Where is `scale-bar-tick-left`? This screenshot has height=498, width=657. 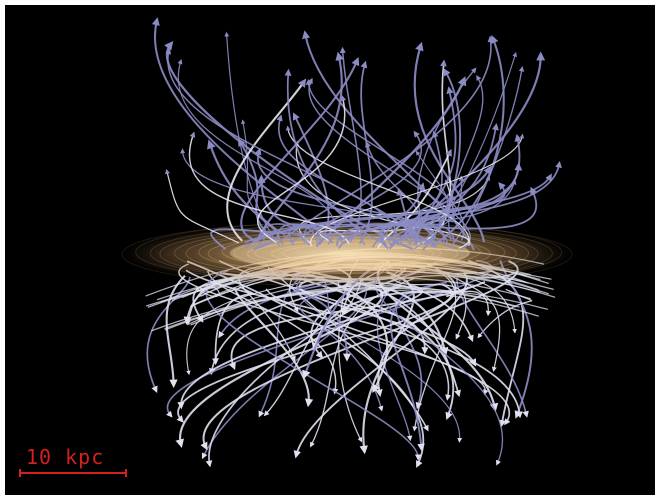 scale-bar-tick-left is located at coordinates (20, 473).